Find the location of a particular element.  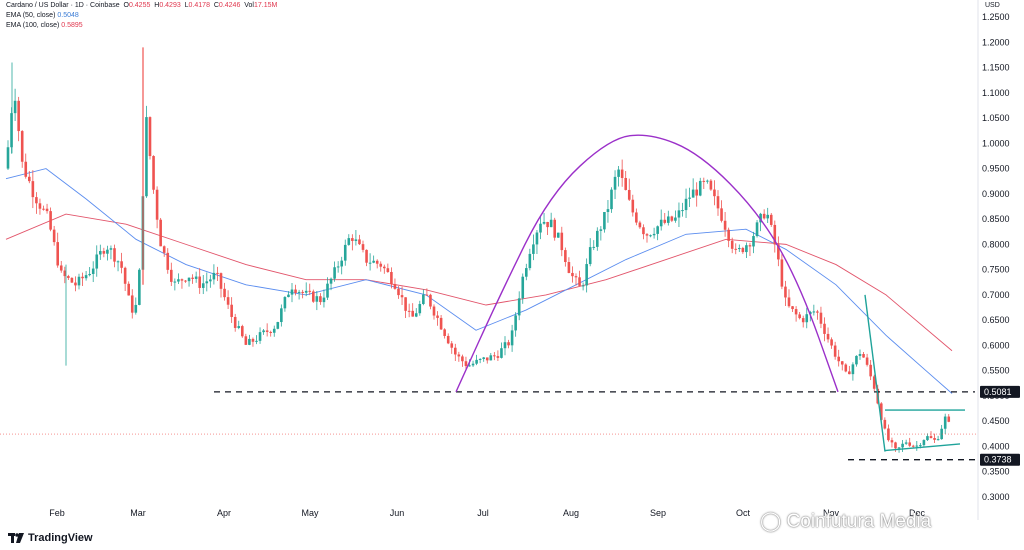

x-tick-label: Feb is located at coordinates (57, 513).